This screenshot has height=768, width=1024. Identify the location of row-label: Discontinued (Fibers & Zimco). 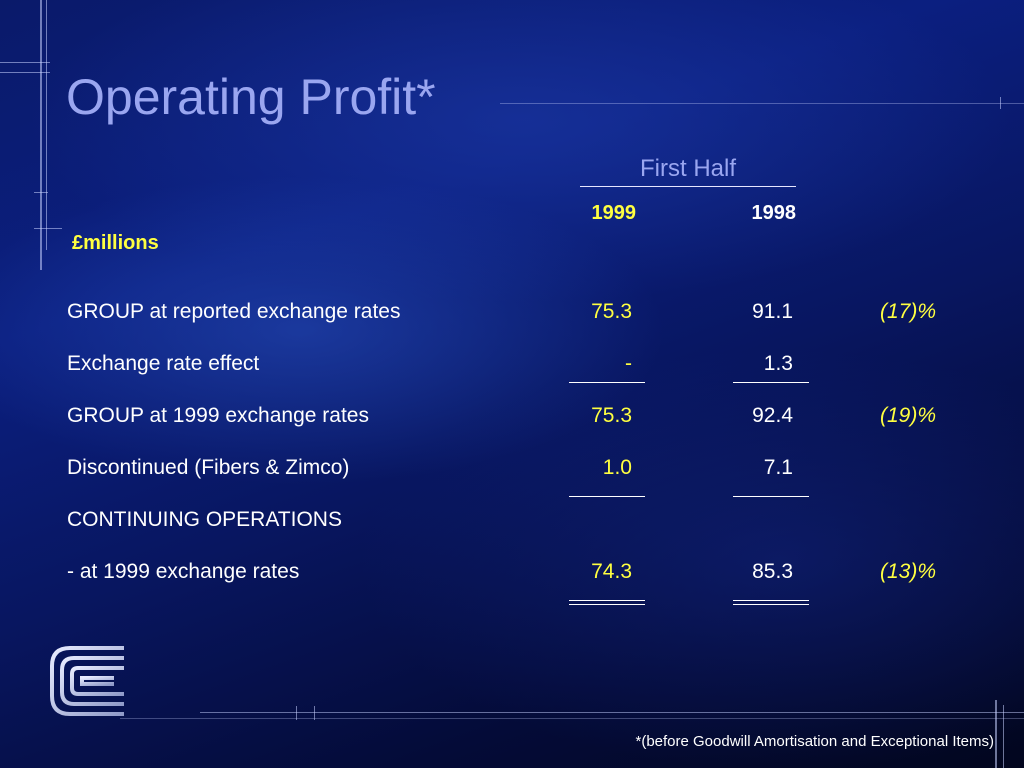
(208, 467).